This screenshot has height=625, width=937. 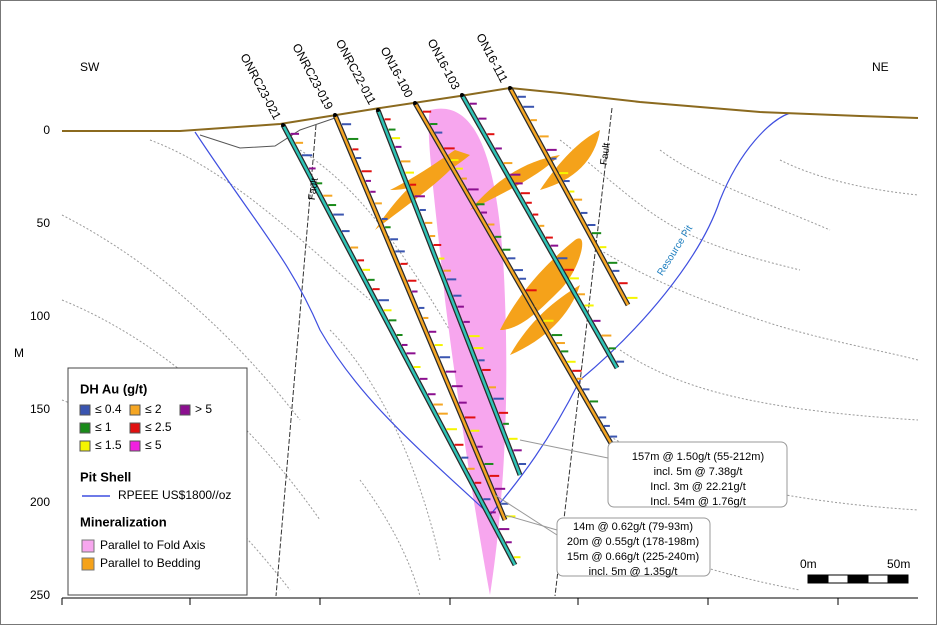 I want to click on legend-box, so click(x=157, y=481).